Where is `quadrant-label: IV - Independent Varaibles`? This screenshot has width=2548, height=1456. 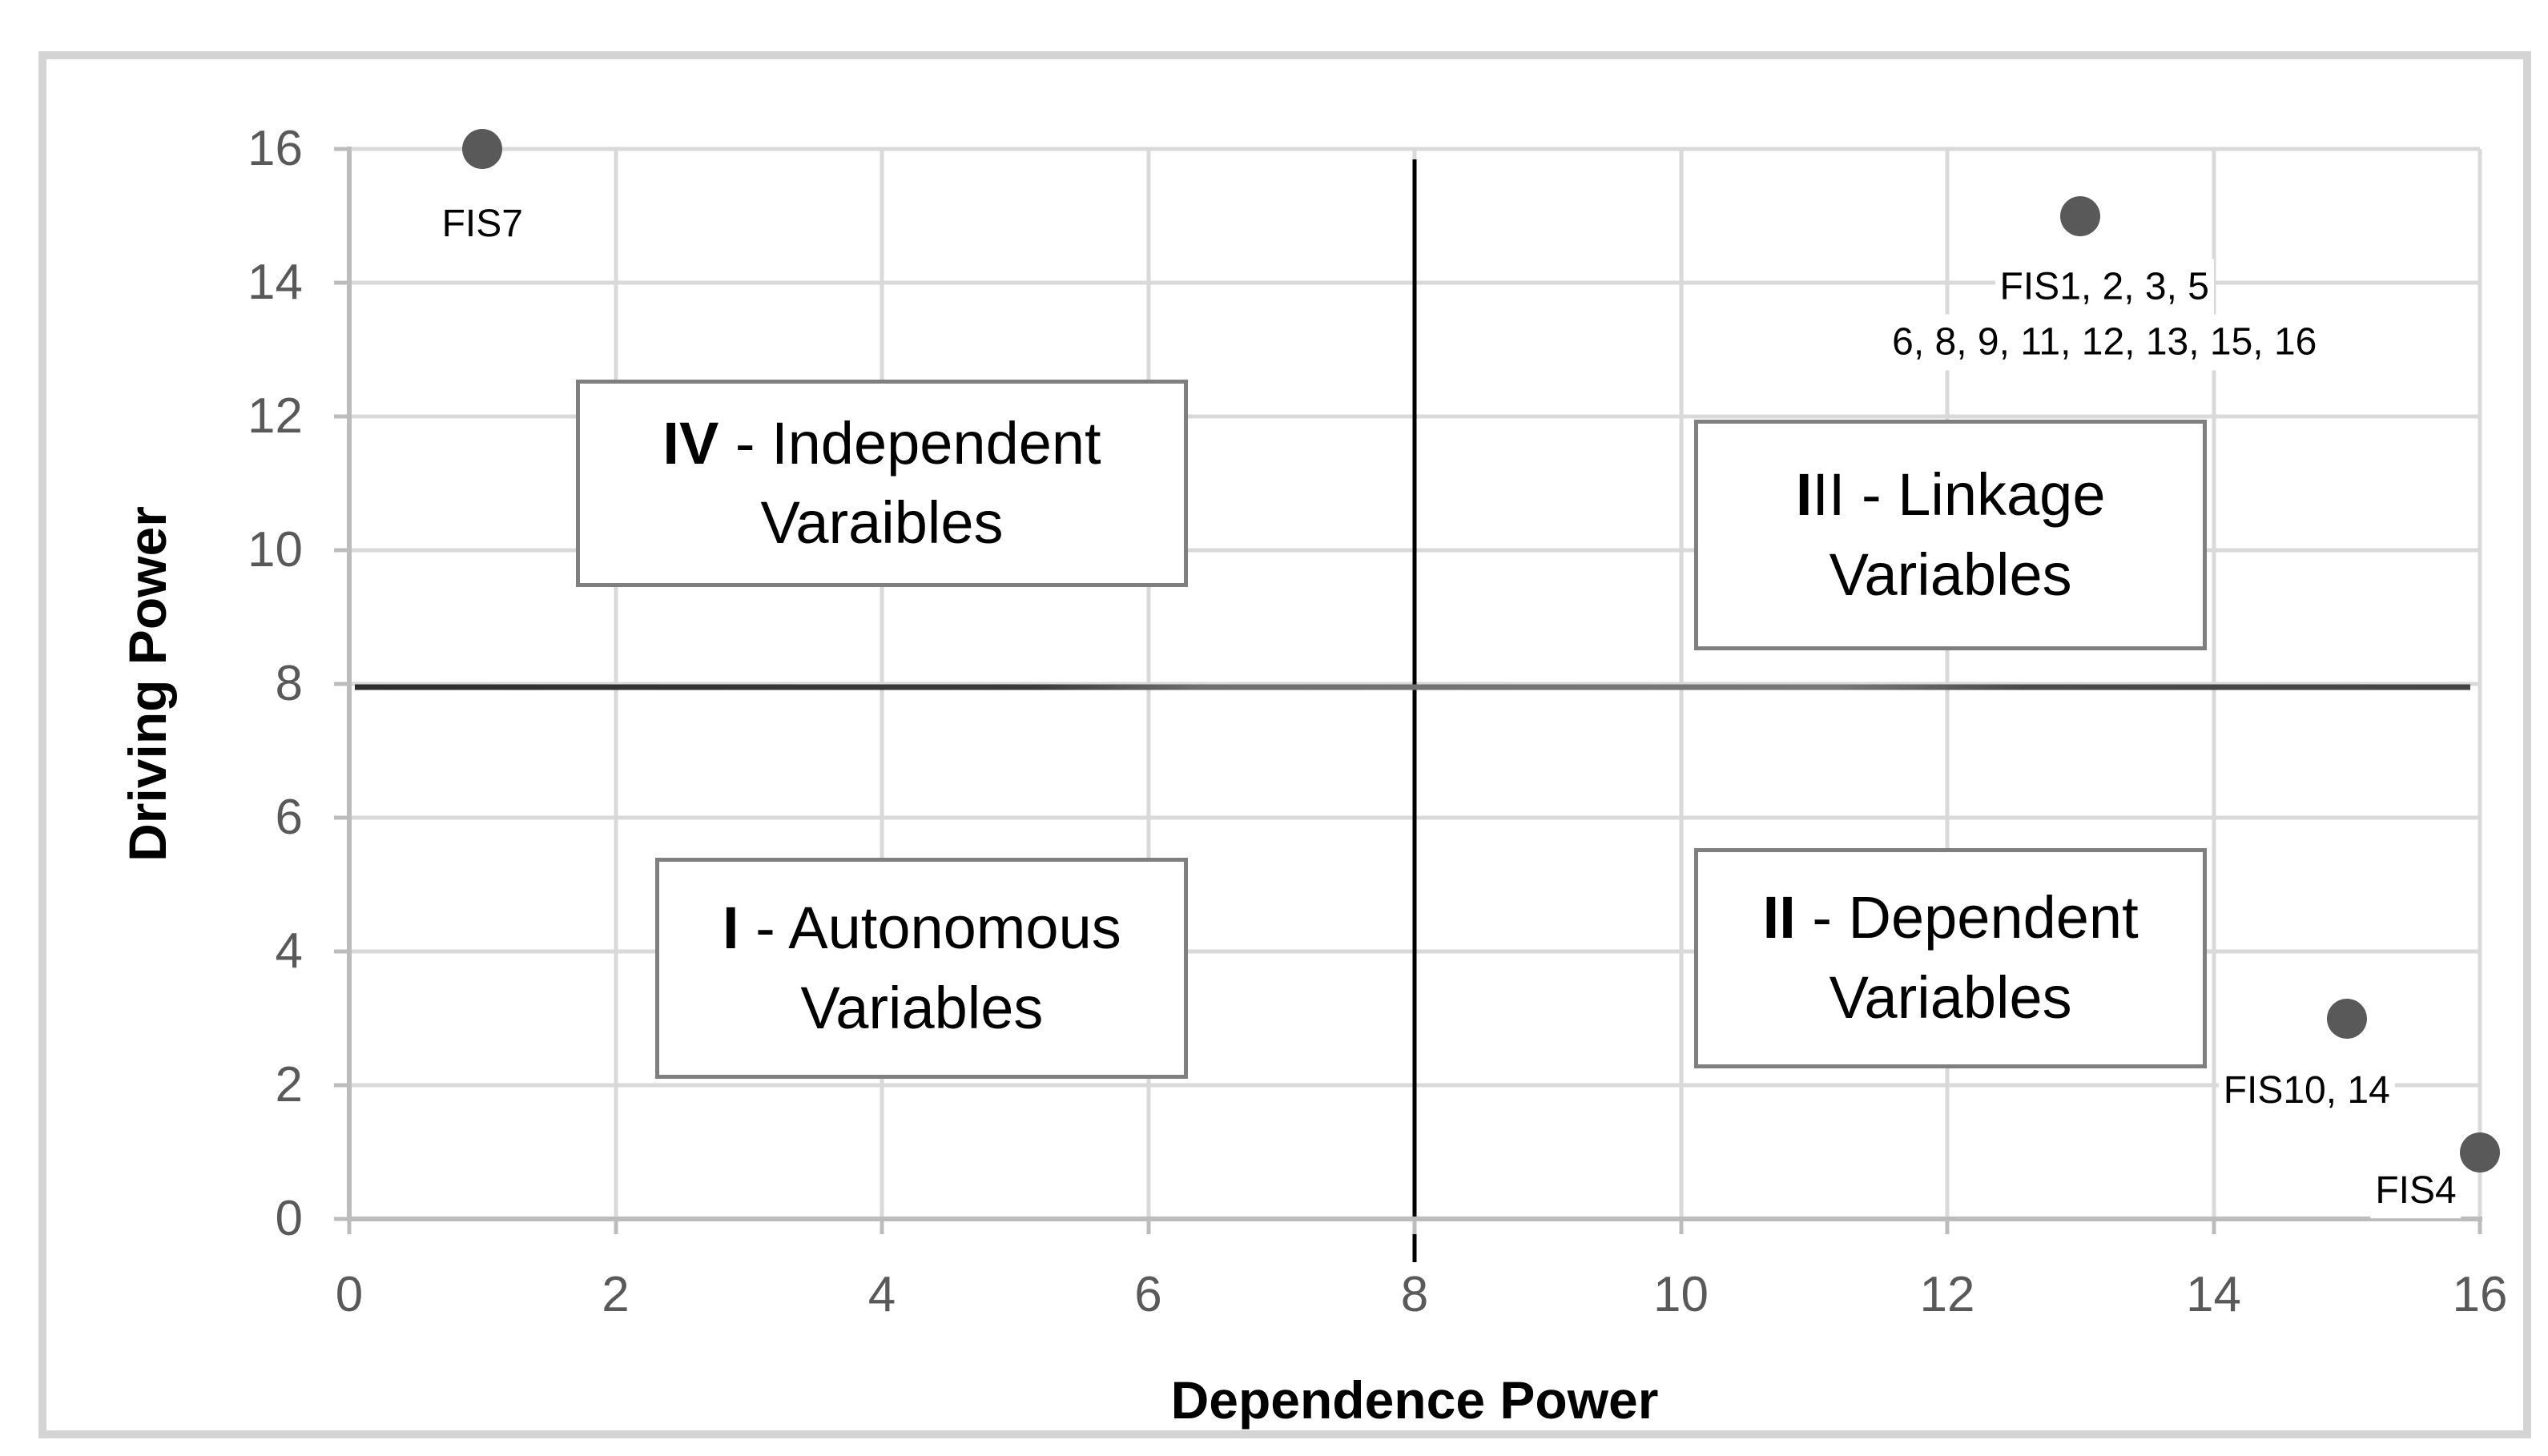 quadrant-label: IV - Independent Varaibles is located at coordinates (882, 483).